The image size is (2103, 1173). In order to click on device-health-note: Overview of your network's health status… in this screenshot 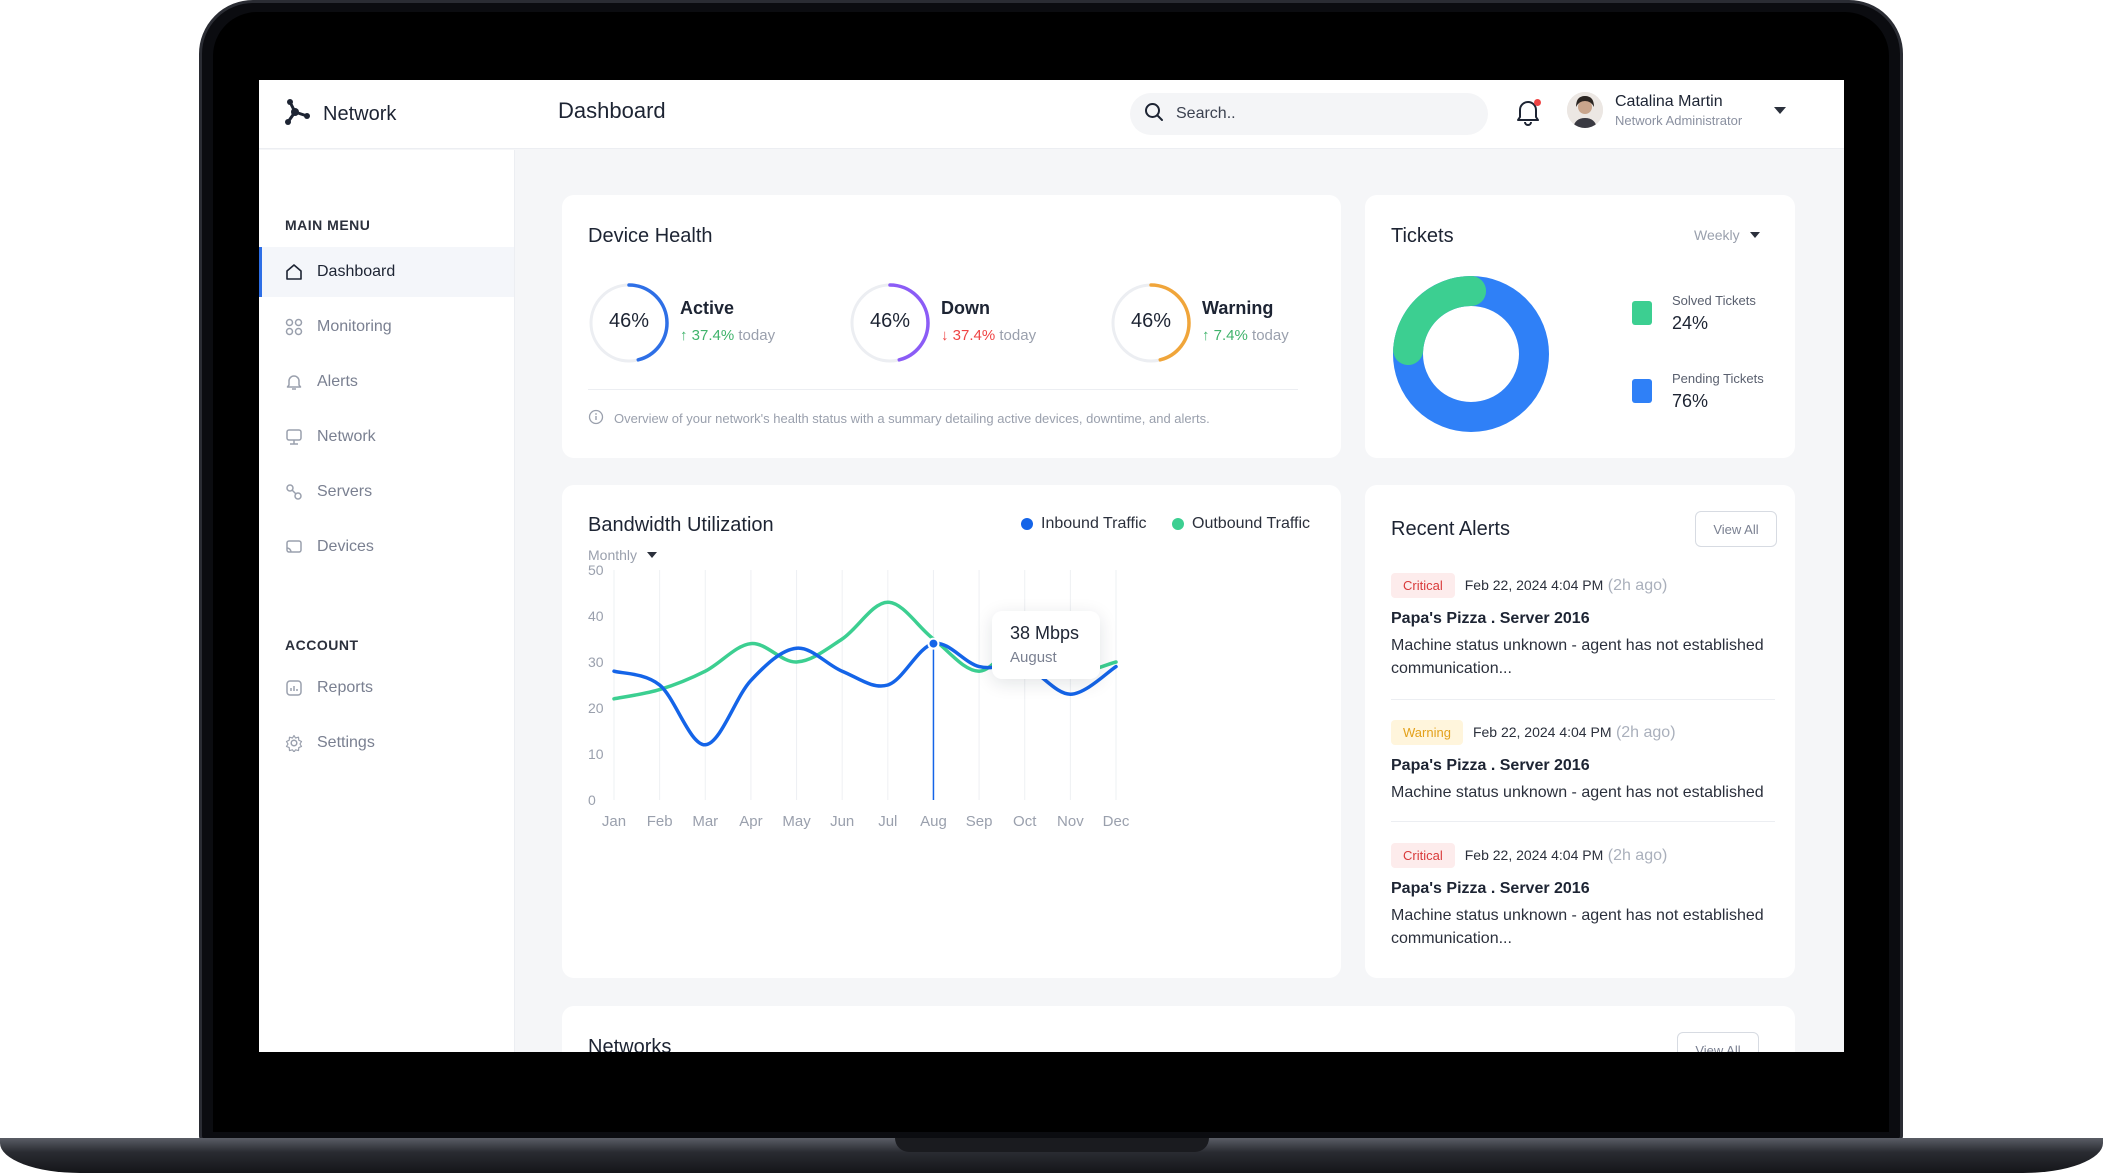, I will do `click(899, 418)`.